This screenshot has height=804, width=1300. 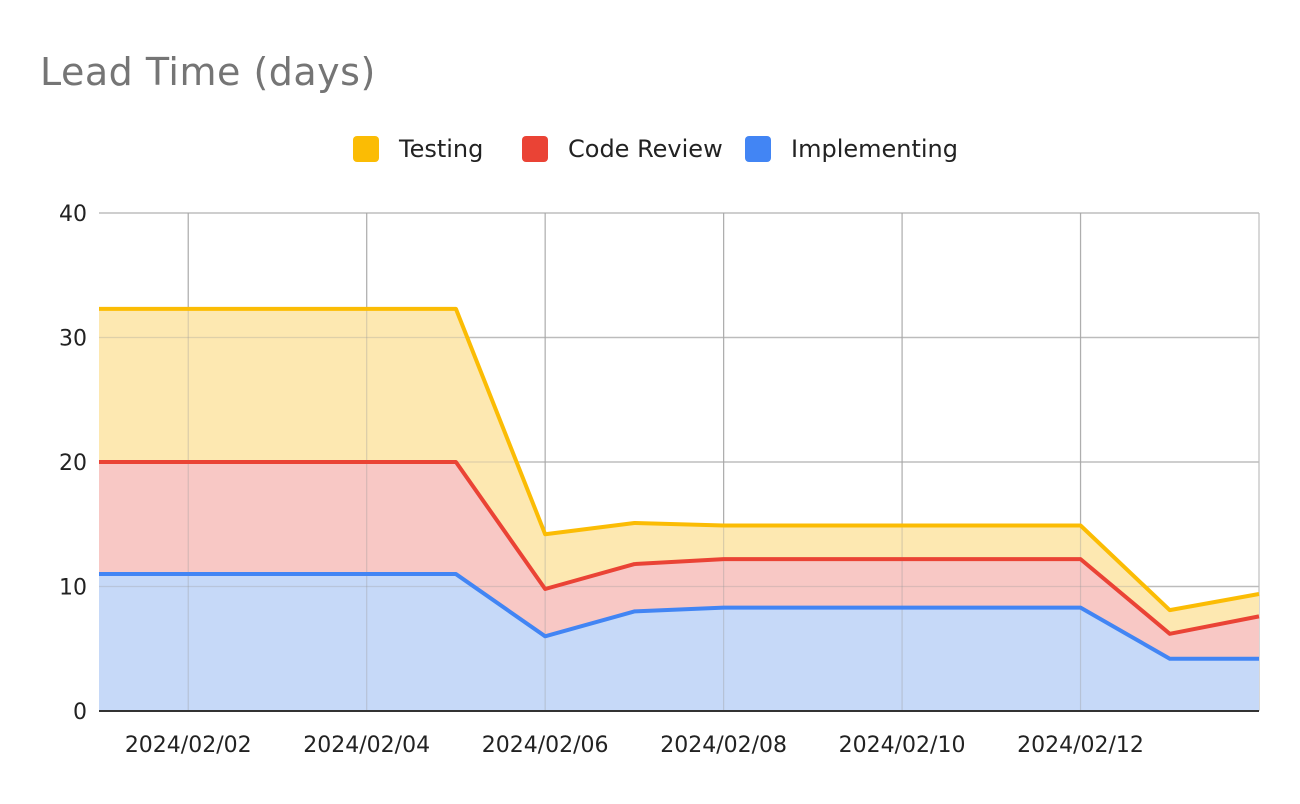 What do you see at coordinates (1080, 745) in the screenshot?
I see `x-tick-label: 2024/02/12` at bounding box center [1080, 745].